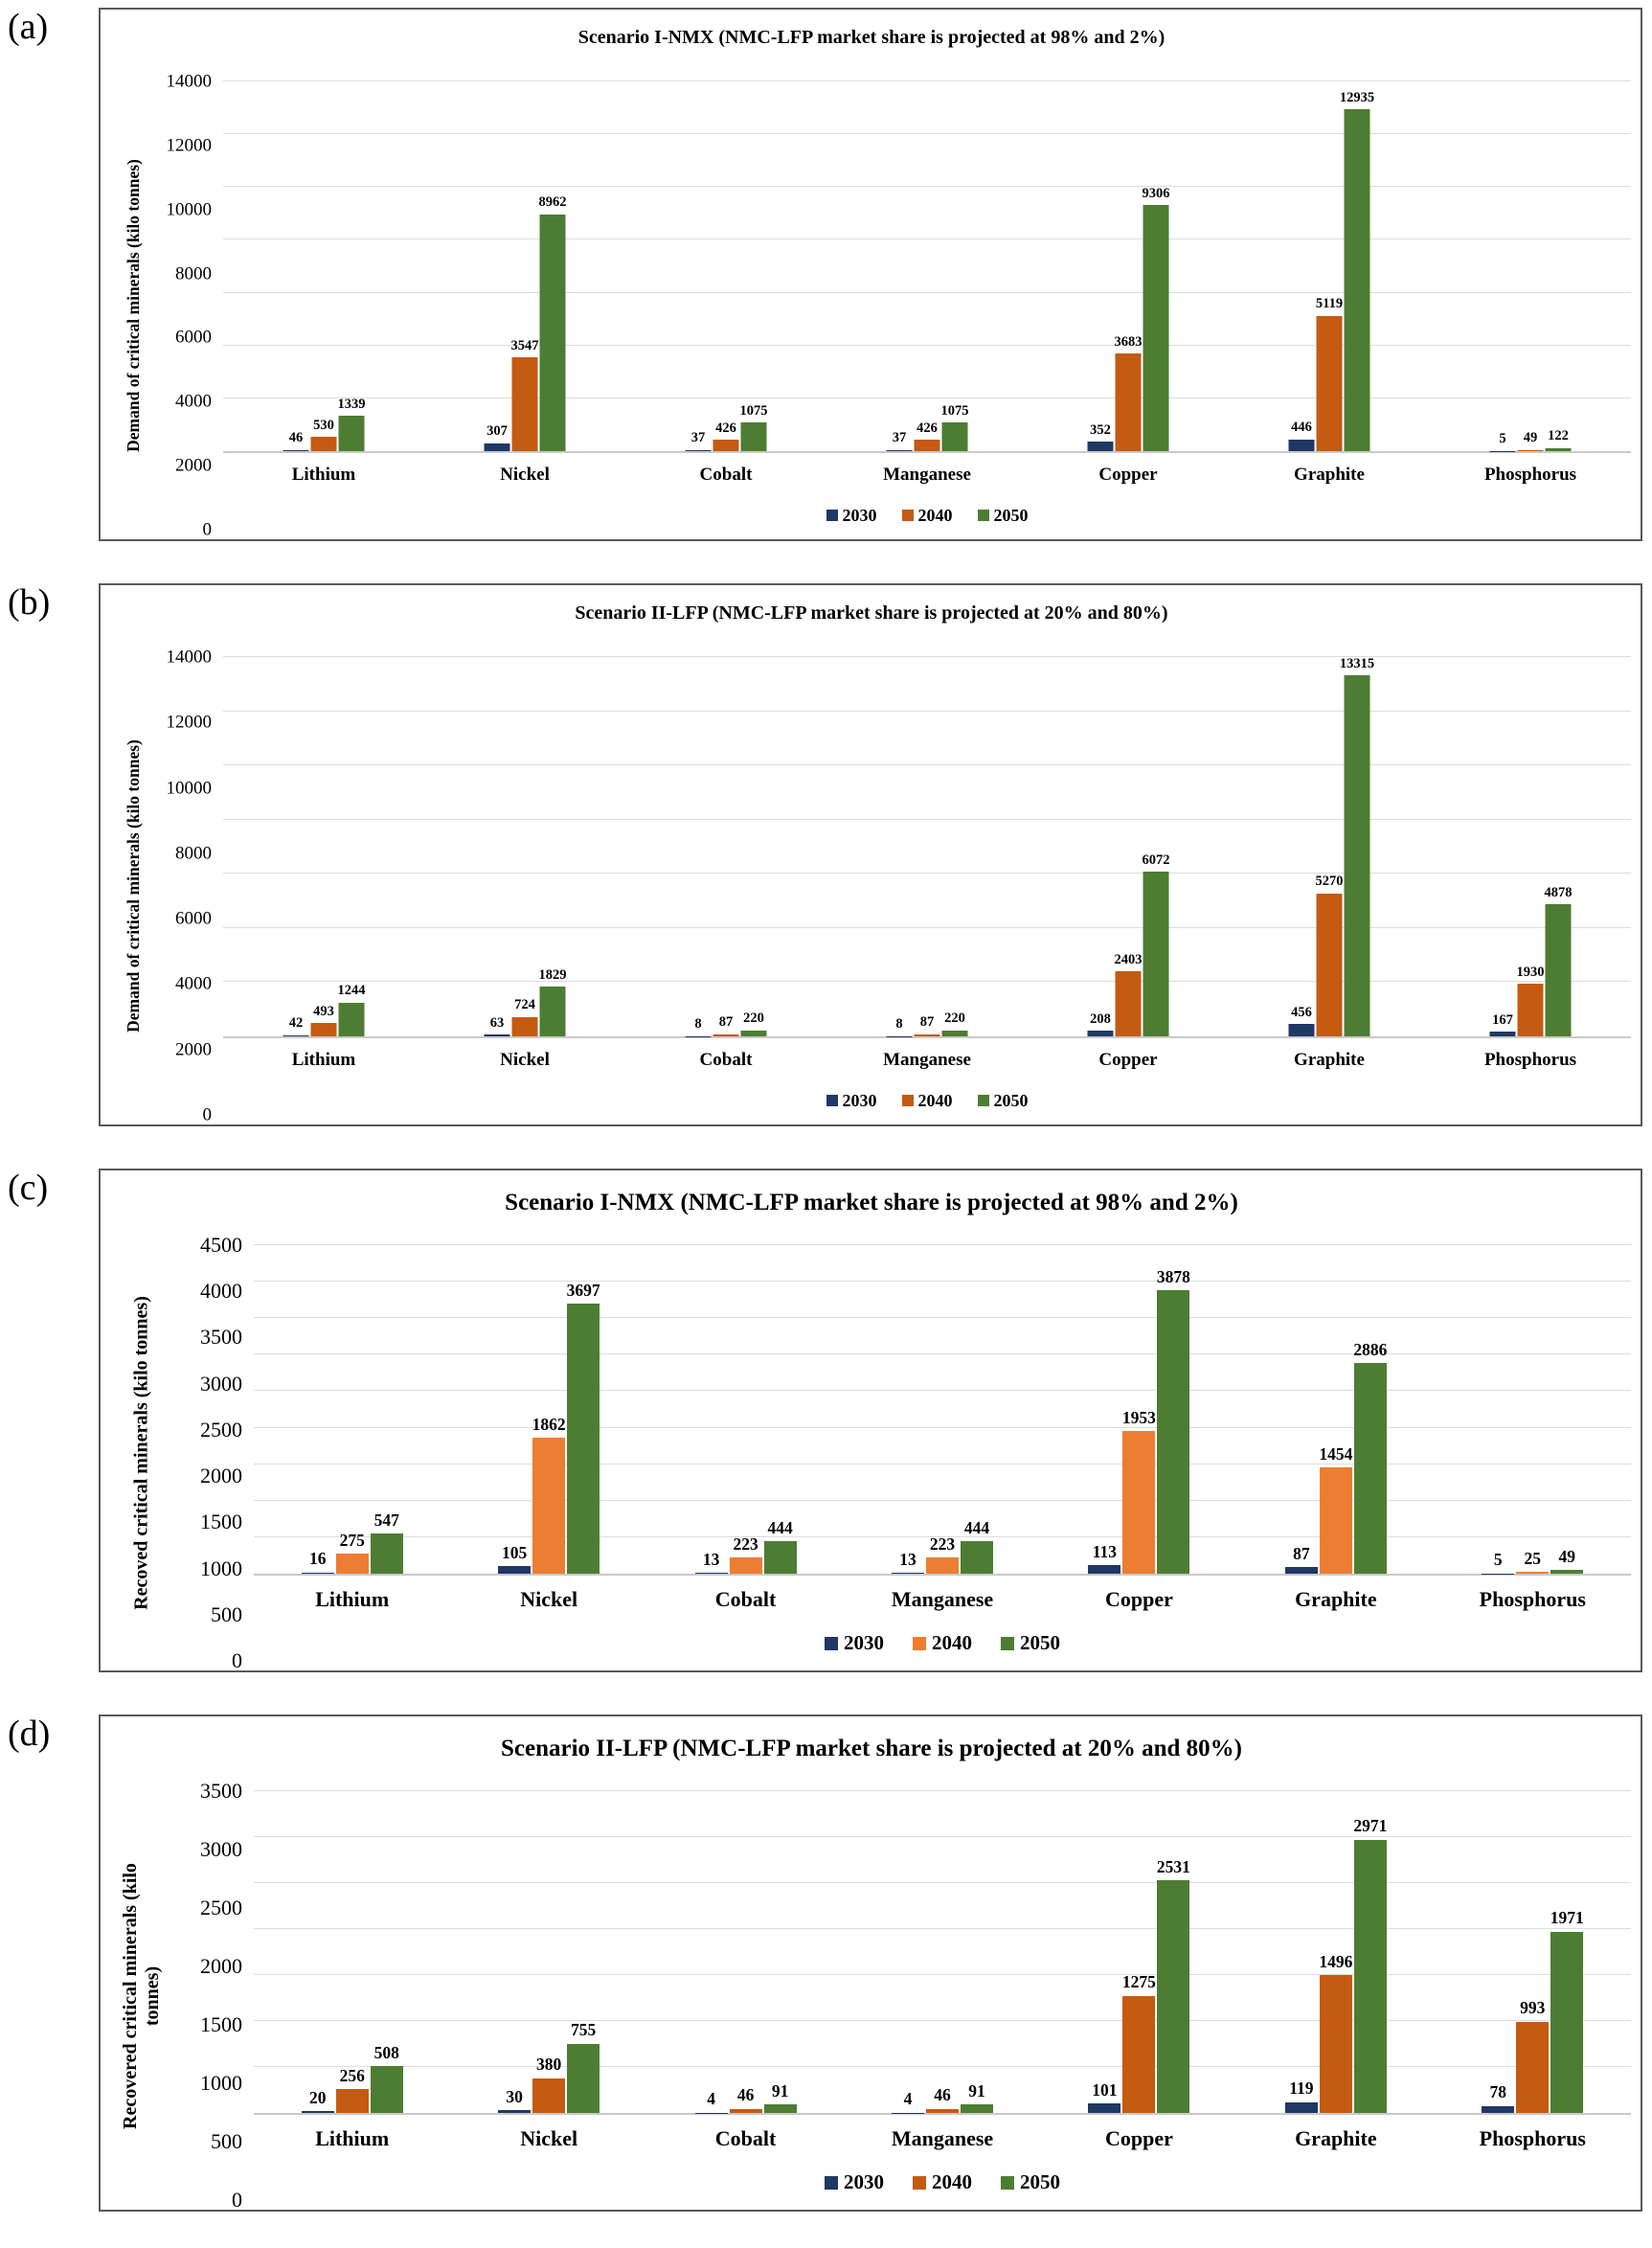 This screenshot has width=1652, height=2248. What do you see at coordinates (317, 2097) in the screenshot?
I see `value-label: 20` at bounding box center [317, 2097].